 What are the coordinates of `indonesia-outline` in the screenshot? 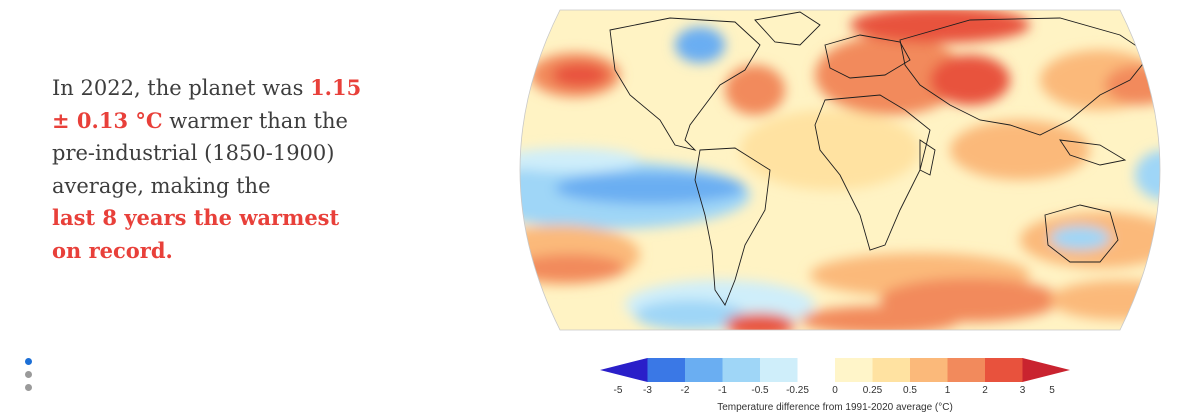 It's located at (1093, 152).